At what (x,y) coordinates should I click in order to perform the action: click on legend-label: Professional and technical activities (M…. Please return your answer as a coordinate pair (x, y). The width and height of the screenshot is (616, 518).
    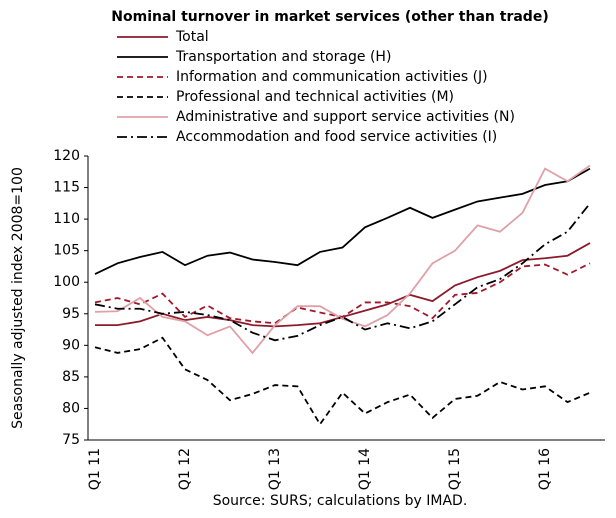
    Looking at the image, I should click on (315, 97).